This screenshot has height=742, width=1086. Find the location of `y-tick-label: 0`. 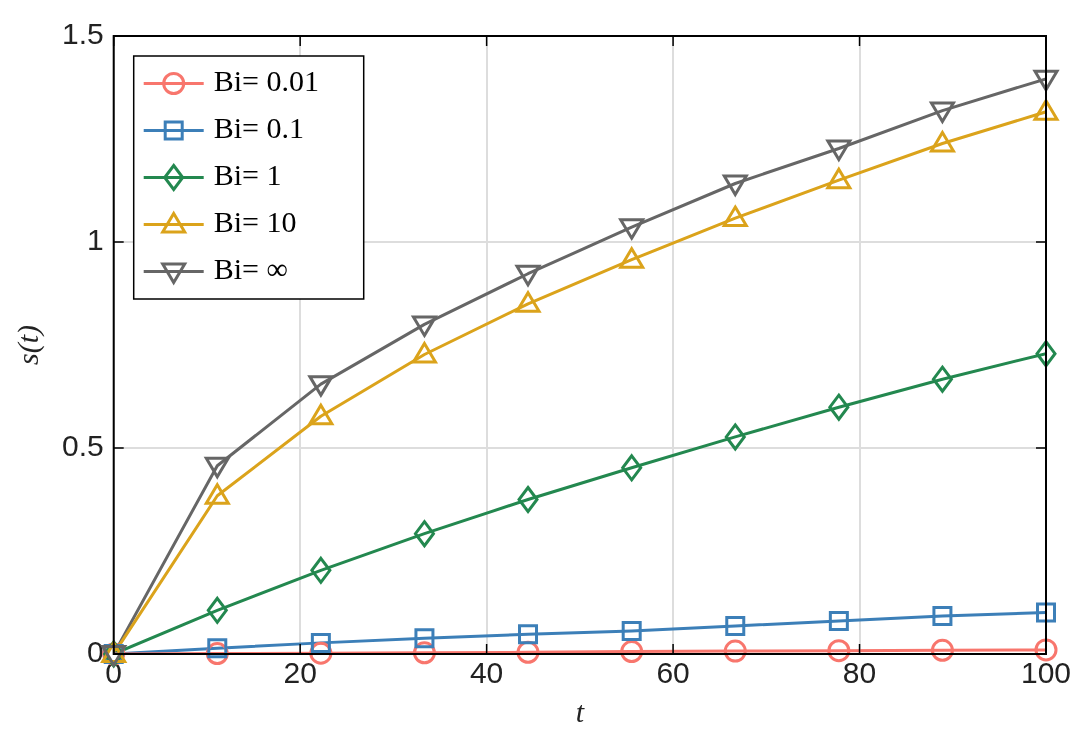

y-tick-label: 0 is located at coordinates (95, 652).